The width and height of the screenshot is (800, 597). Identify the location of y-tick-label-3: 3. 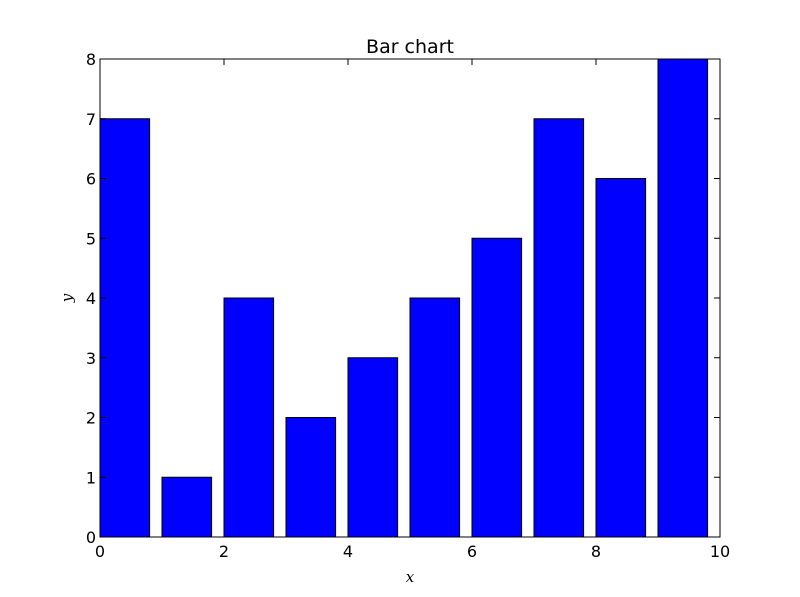
(91, 358).